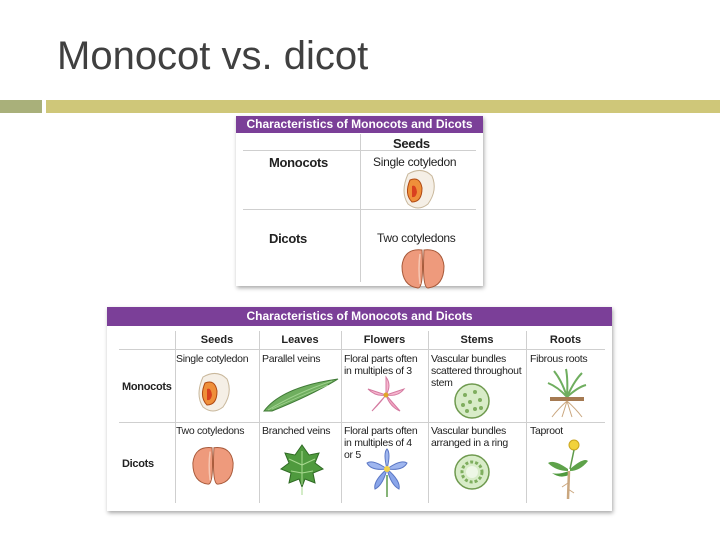 This screenshot has height=540, width=720. I want to click on title-rule-right, so click(383, 106).